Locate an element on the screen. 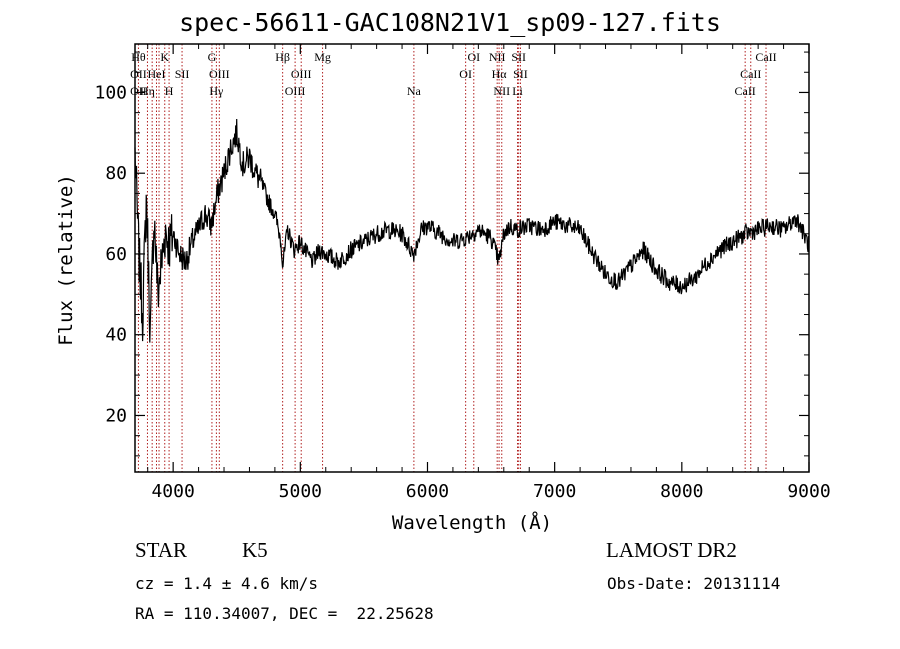 This screenshot has height=649, width=900. cz-value: cz = 1.4 ± 4.6 km/s is located at coordinates (227, 583).